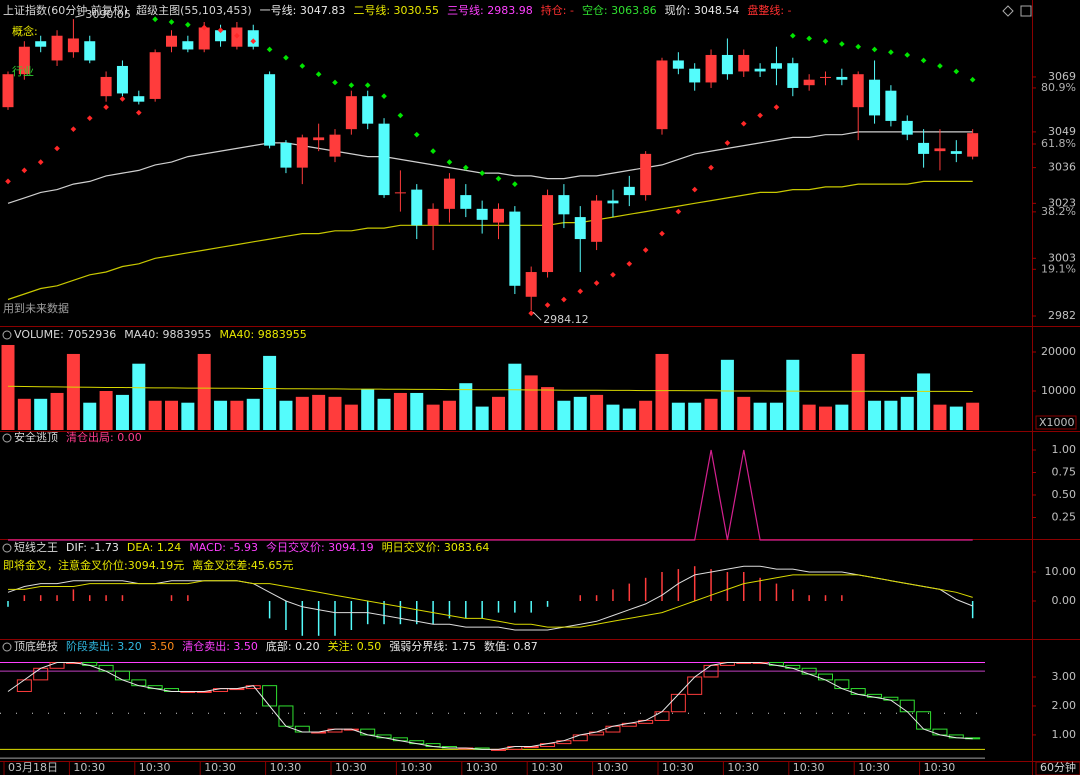 The width and height of the screenshot is (1080, 775). I want to click on panel-header: 盘整线: -, so click(769, 10).